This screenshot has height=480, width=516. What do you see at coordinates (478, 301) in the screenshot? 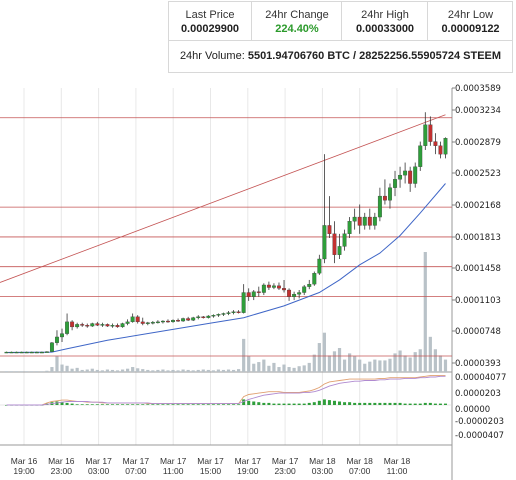
I see `price-tick-label: 0.0001103` at bounding box center [478, 301].